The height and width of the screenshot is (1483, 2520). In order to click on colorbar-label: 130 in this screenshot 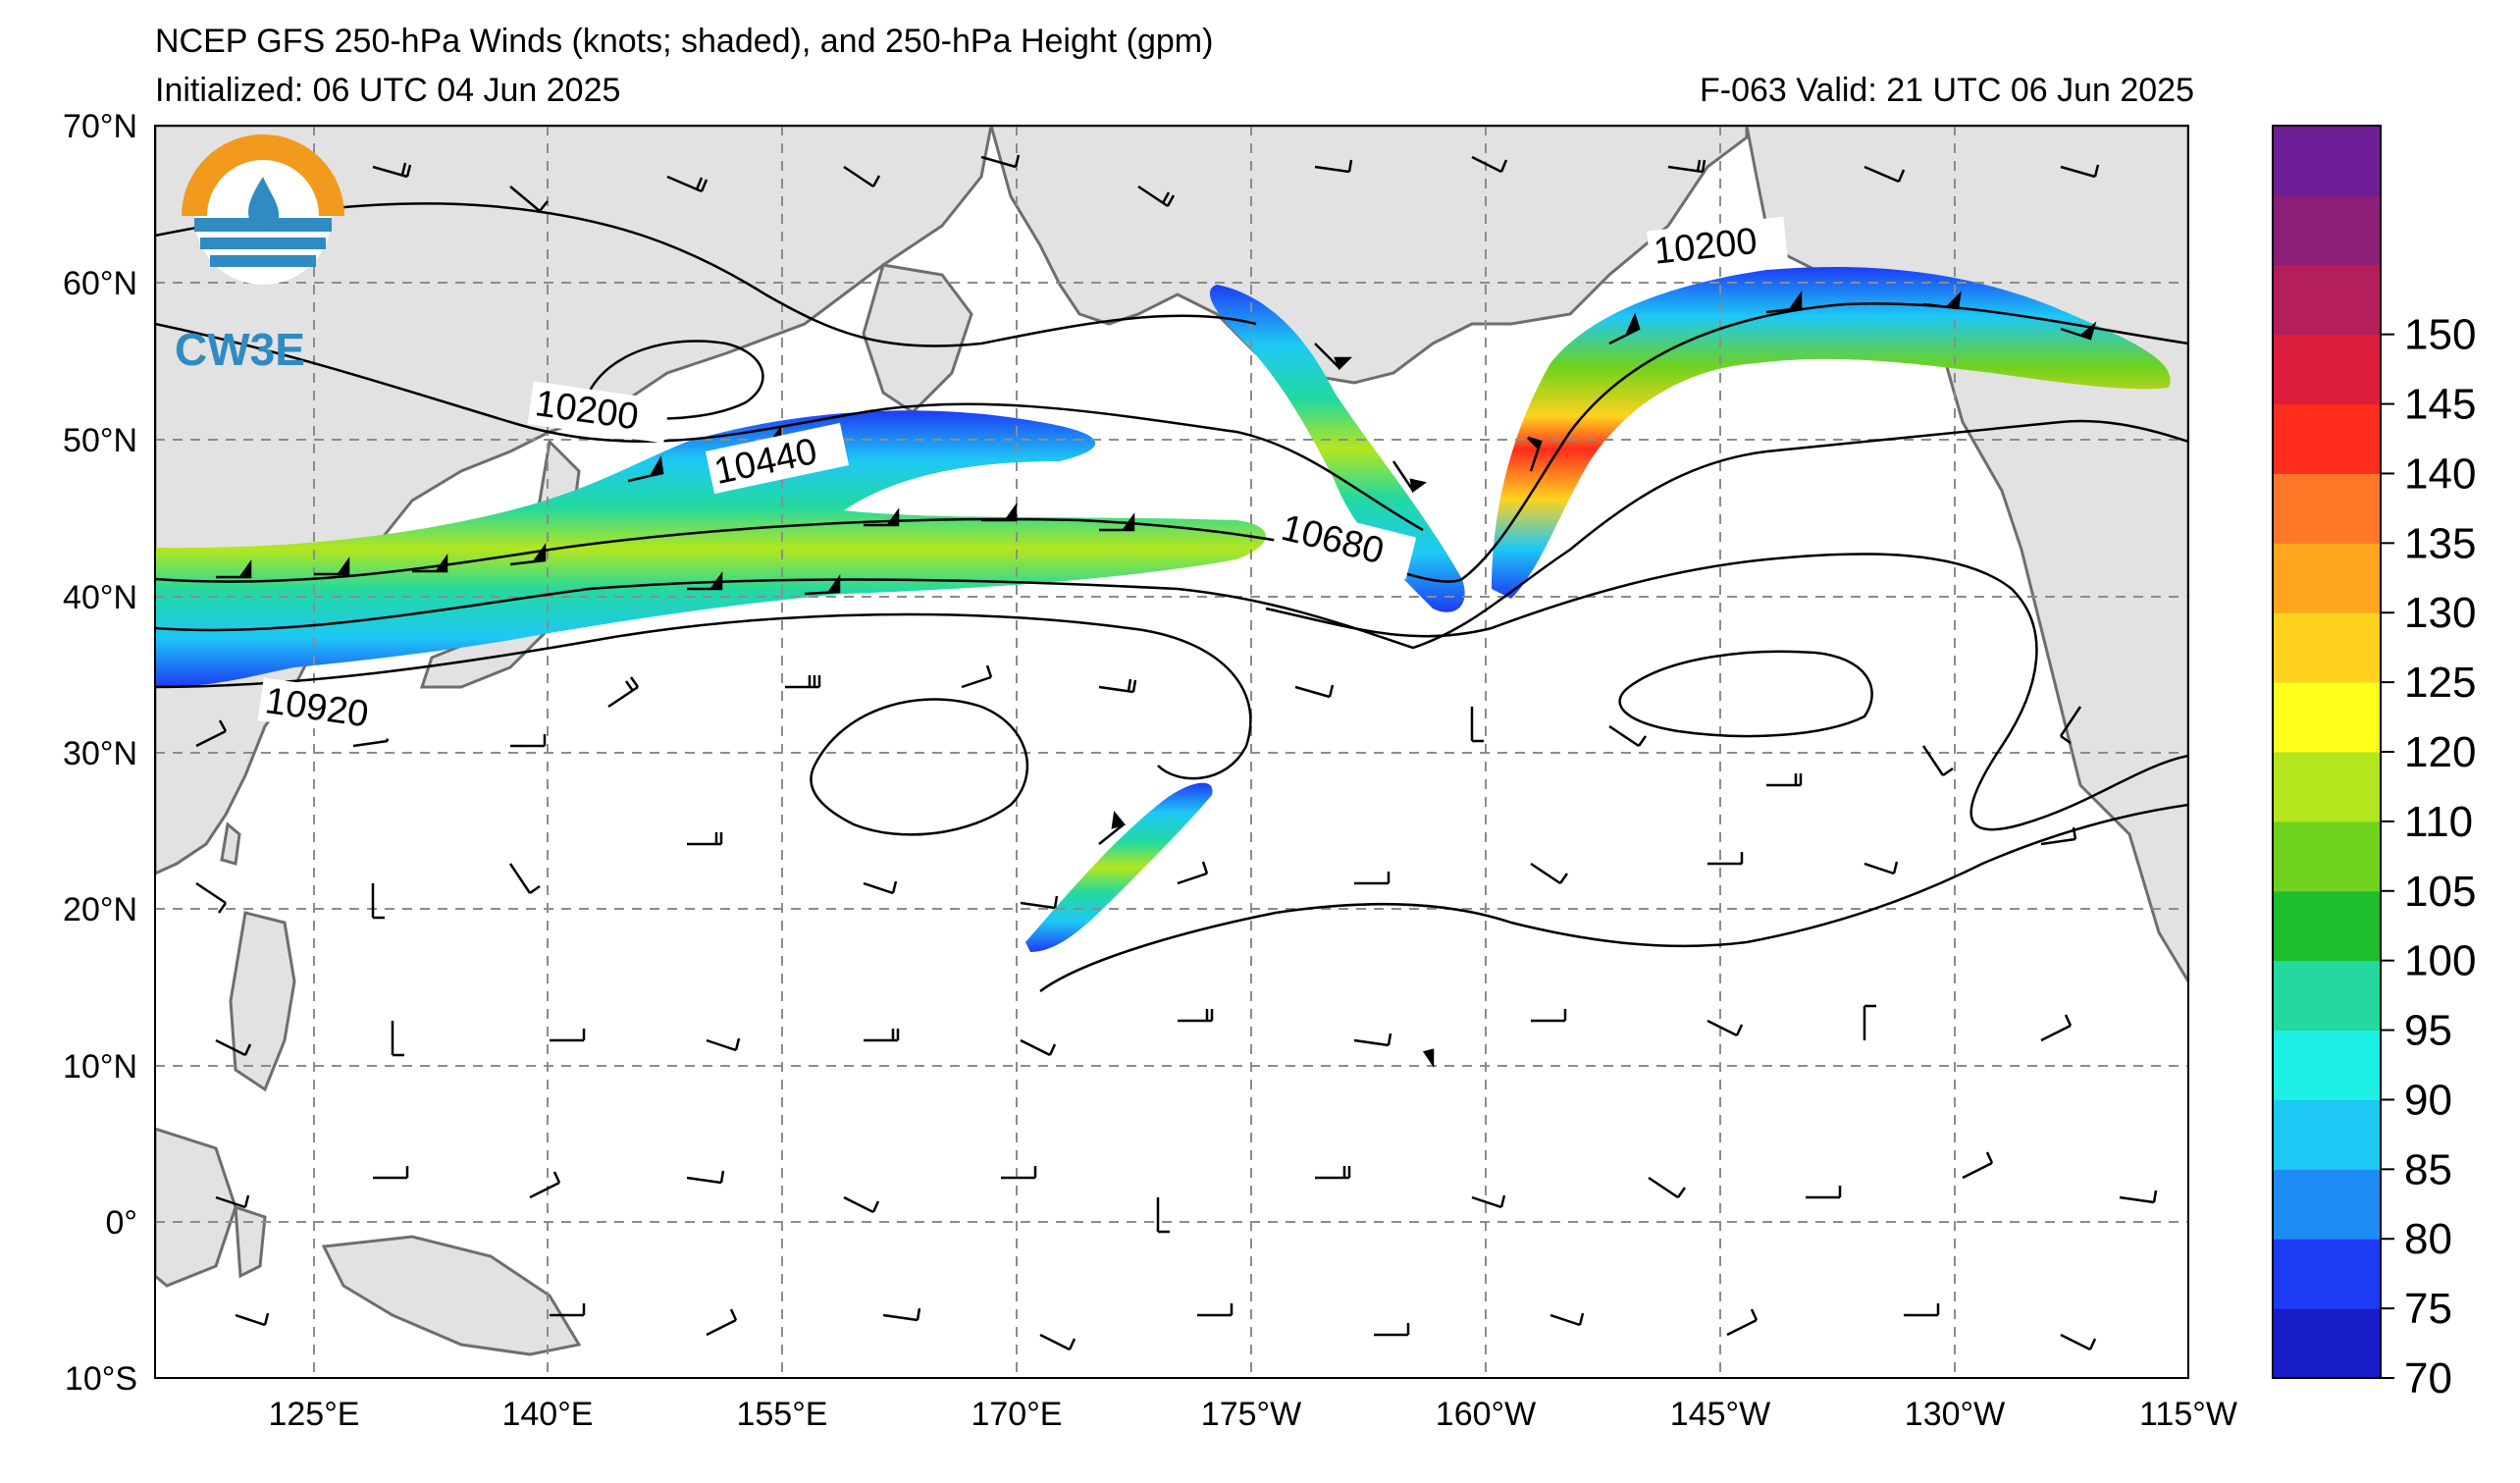, I will do `click(2440, 613)`.